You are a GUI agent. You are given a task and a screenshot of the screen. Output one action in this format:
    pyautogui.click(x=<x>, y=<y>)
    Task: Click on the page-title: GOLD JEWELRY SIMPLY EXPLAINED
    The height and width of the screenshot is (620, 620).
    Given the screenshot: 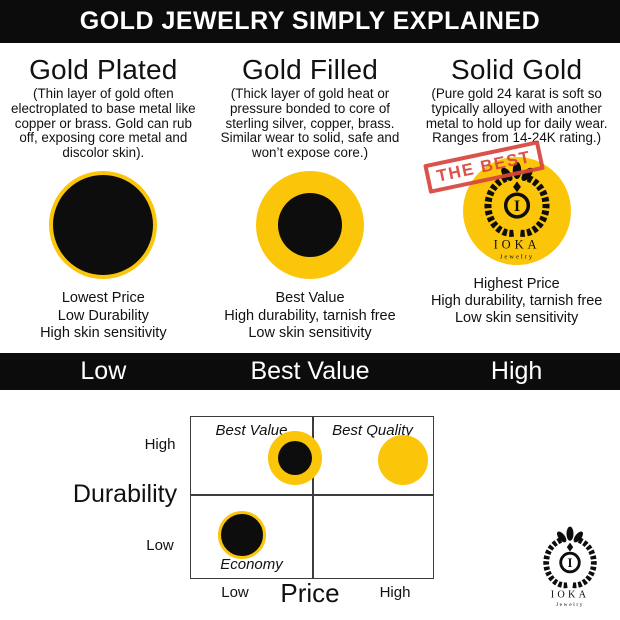 What is the action you would take?
    pyautogui.click(x=310, y=21)
    